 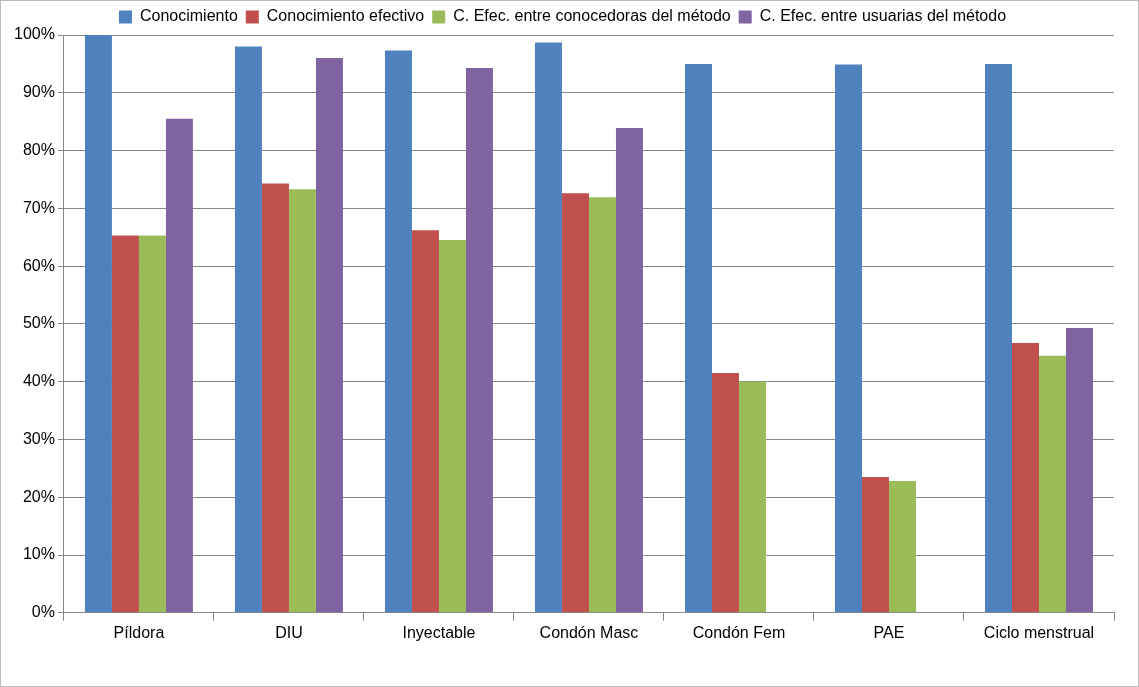 I want to click on legend-label: Conocimiento efectivo, so click(x=345, y=16).